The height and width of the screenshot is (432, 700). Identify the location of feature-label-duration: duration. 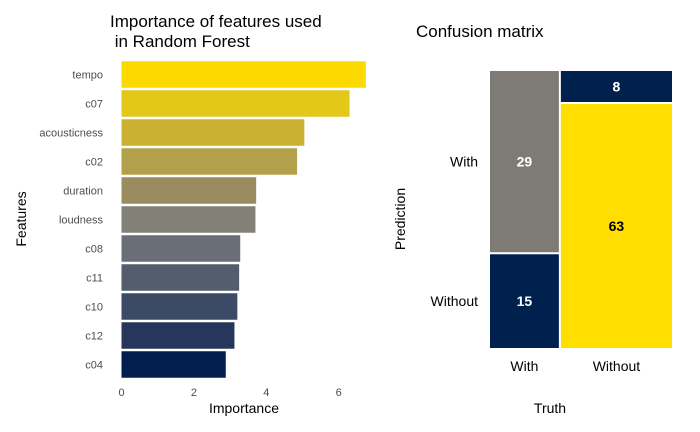
(83, 192).